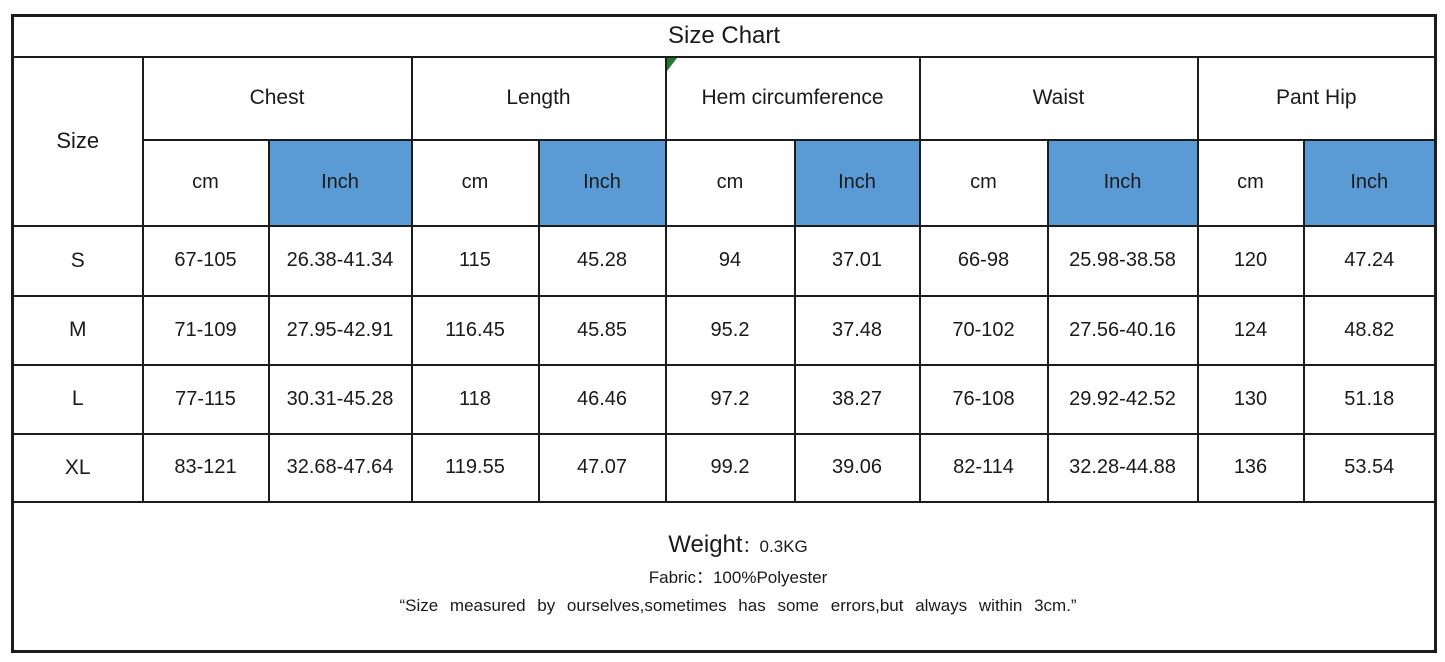 This screenshot has width=1445, height=662. I want to click on value-cell: 25.98-38.58, so click(1122, 260).